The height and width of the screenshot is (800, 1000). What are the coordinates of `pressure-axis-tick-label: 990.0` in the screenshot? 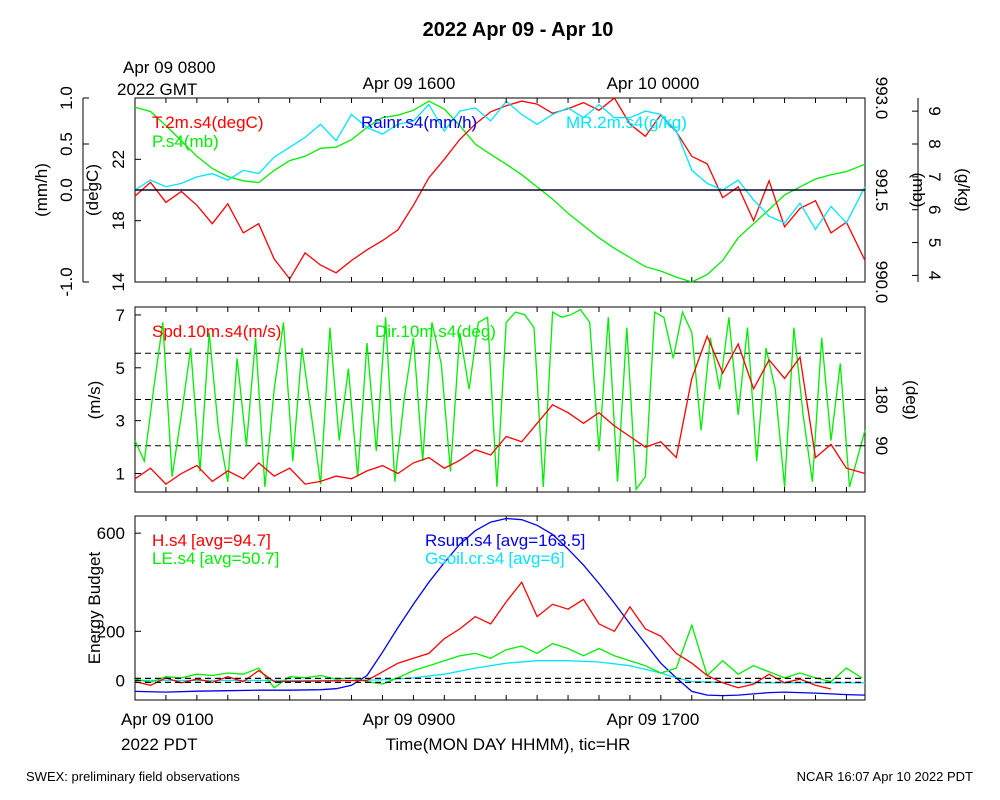 It's located at (881, 282).